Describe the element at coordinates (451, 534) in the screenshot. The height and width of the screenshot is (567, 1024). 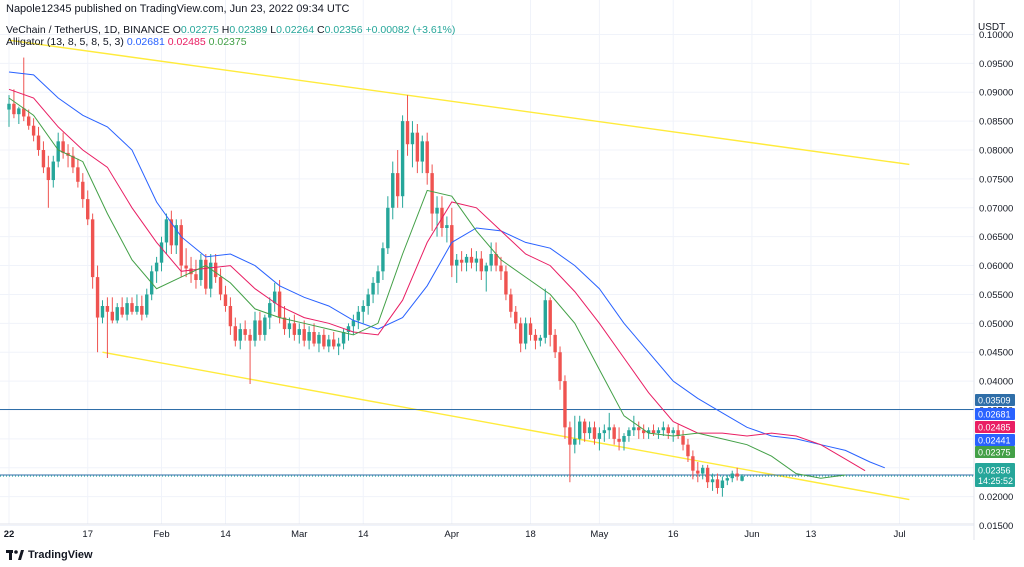
I see `time-tick-label: Apr` at that location.